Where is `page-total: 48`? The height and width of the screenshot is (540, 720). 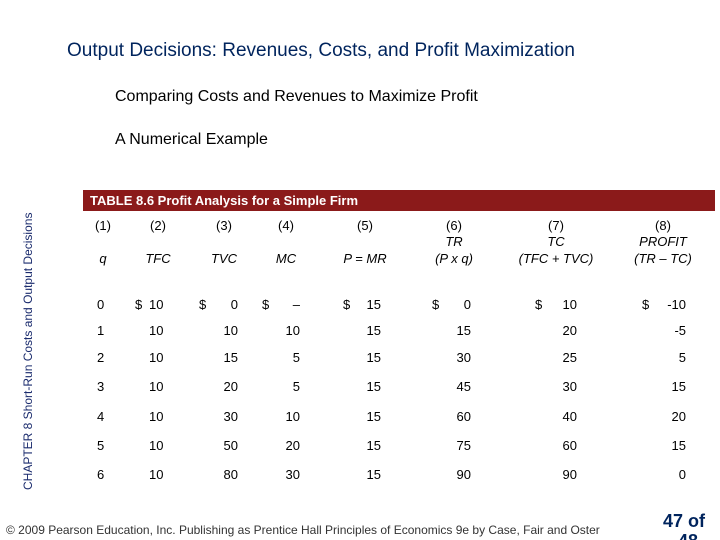 page-total: 48 is located at coordinates (693, 536).